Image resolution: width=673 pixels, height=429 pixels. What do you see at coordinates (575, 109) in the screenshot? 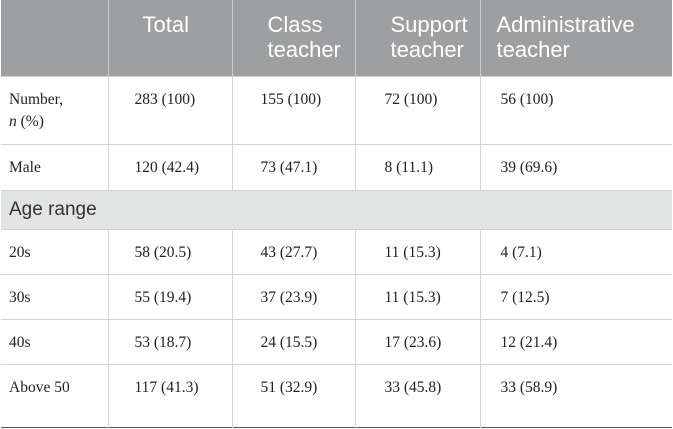
I see `cell-administrative-teacher: 56 (100)` at bounding box center [575, 109].